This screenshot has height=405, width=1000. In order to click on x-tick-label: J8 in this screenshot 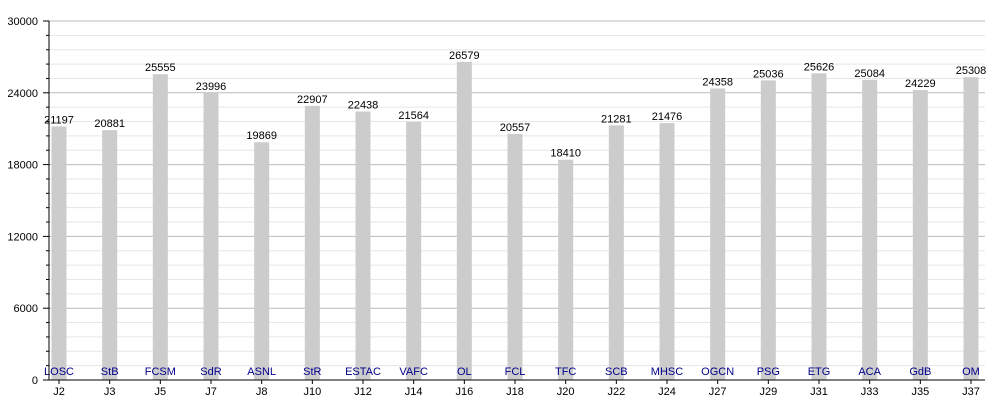, I will do `click(262, 392)`.